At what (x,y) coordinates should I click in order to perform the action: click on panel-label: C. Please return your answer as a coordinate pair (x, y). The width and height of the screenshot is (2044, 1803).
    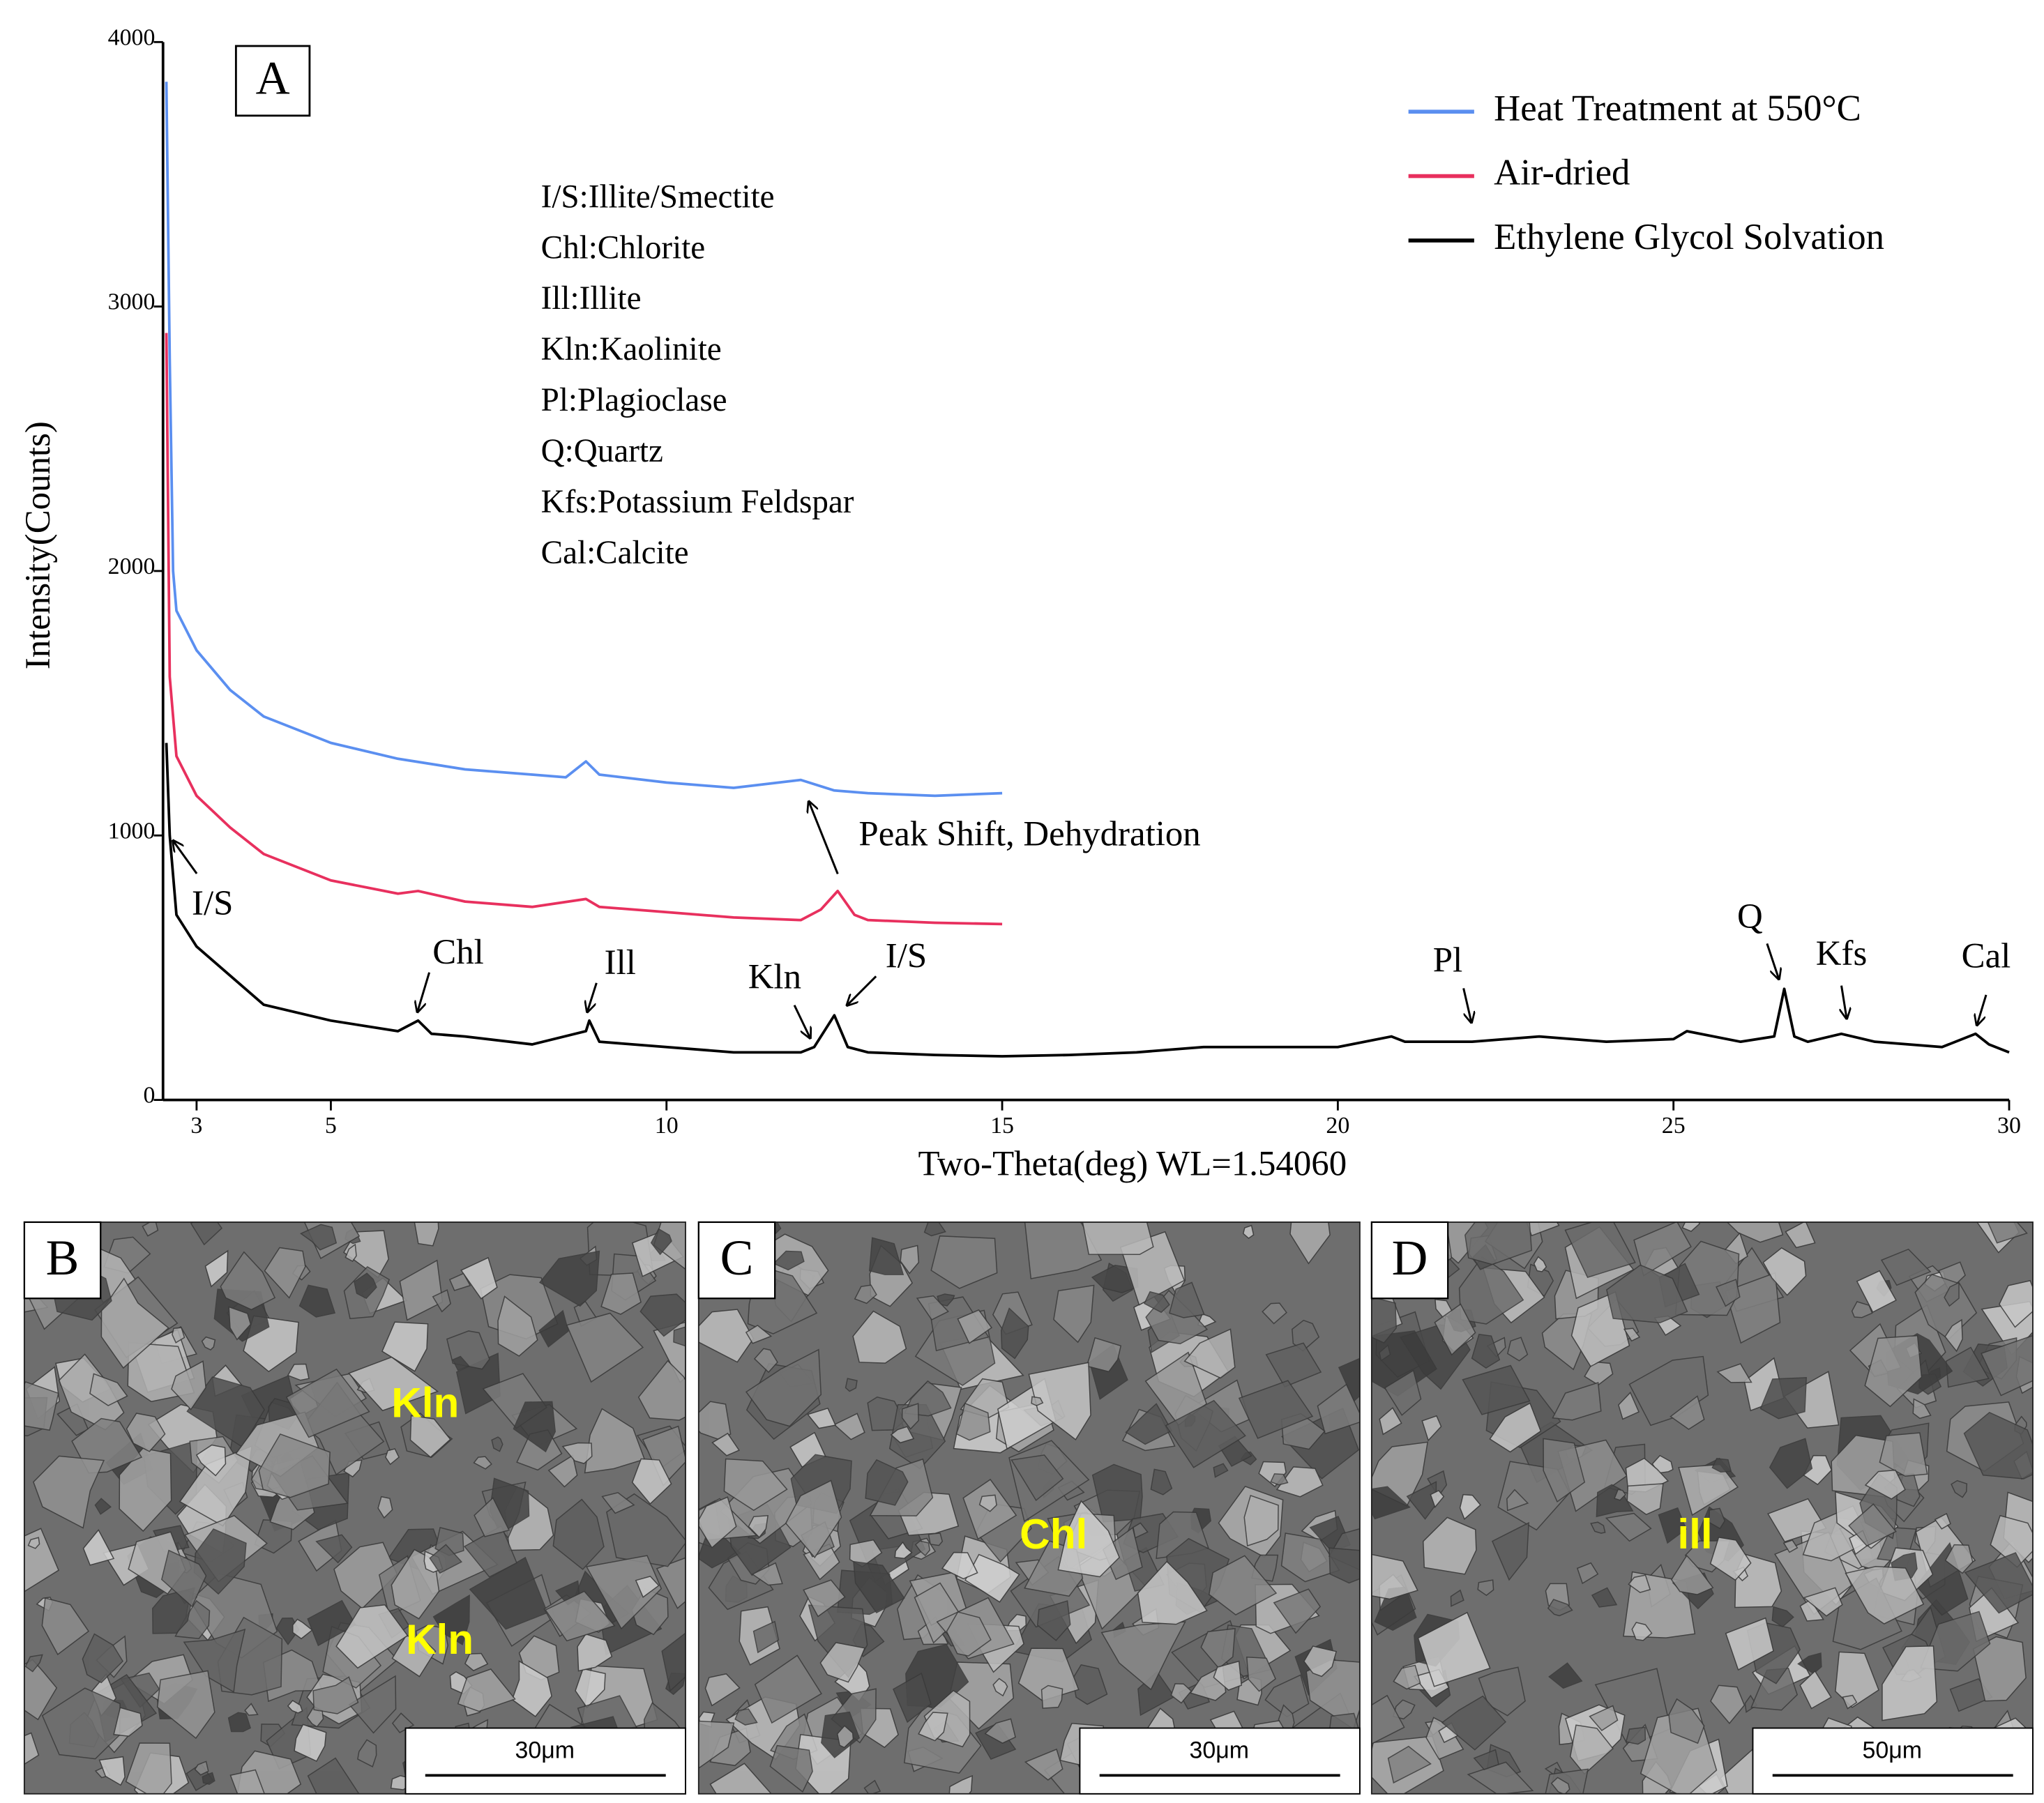
    Looking at the image, I should click on (737, 1258).